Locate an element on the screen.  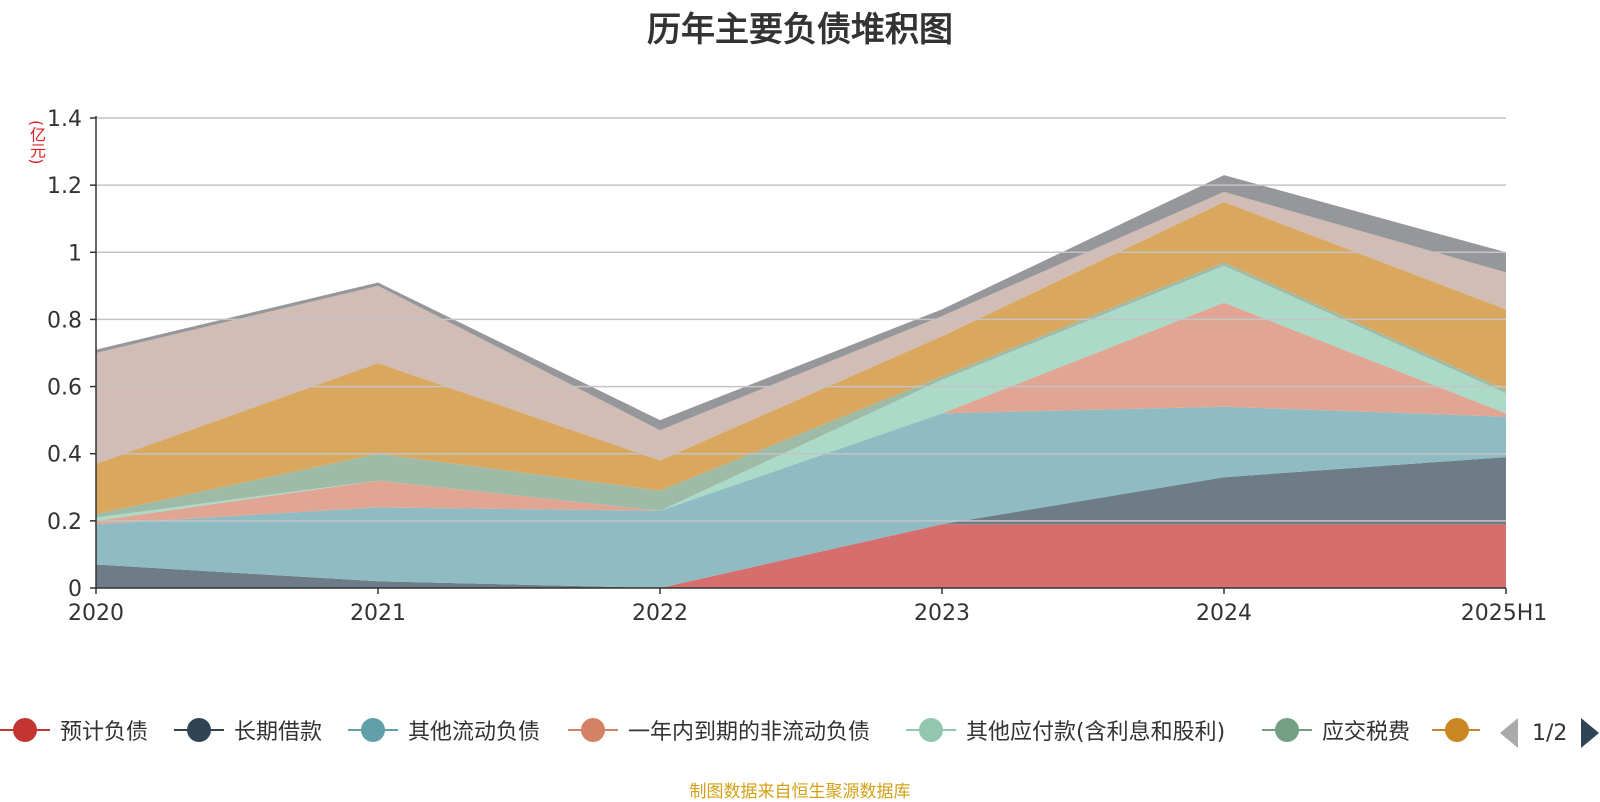
legend-item-0: 预计负债 is located at coordinates (74, 730).